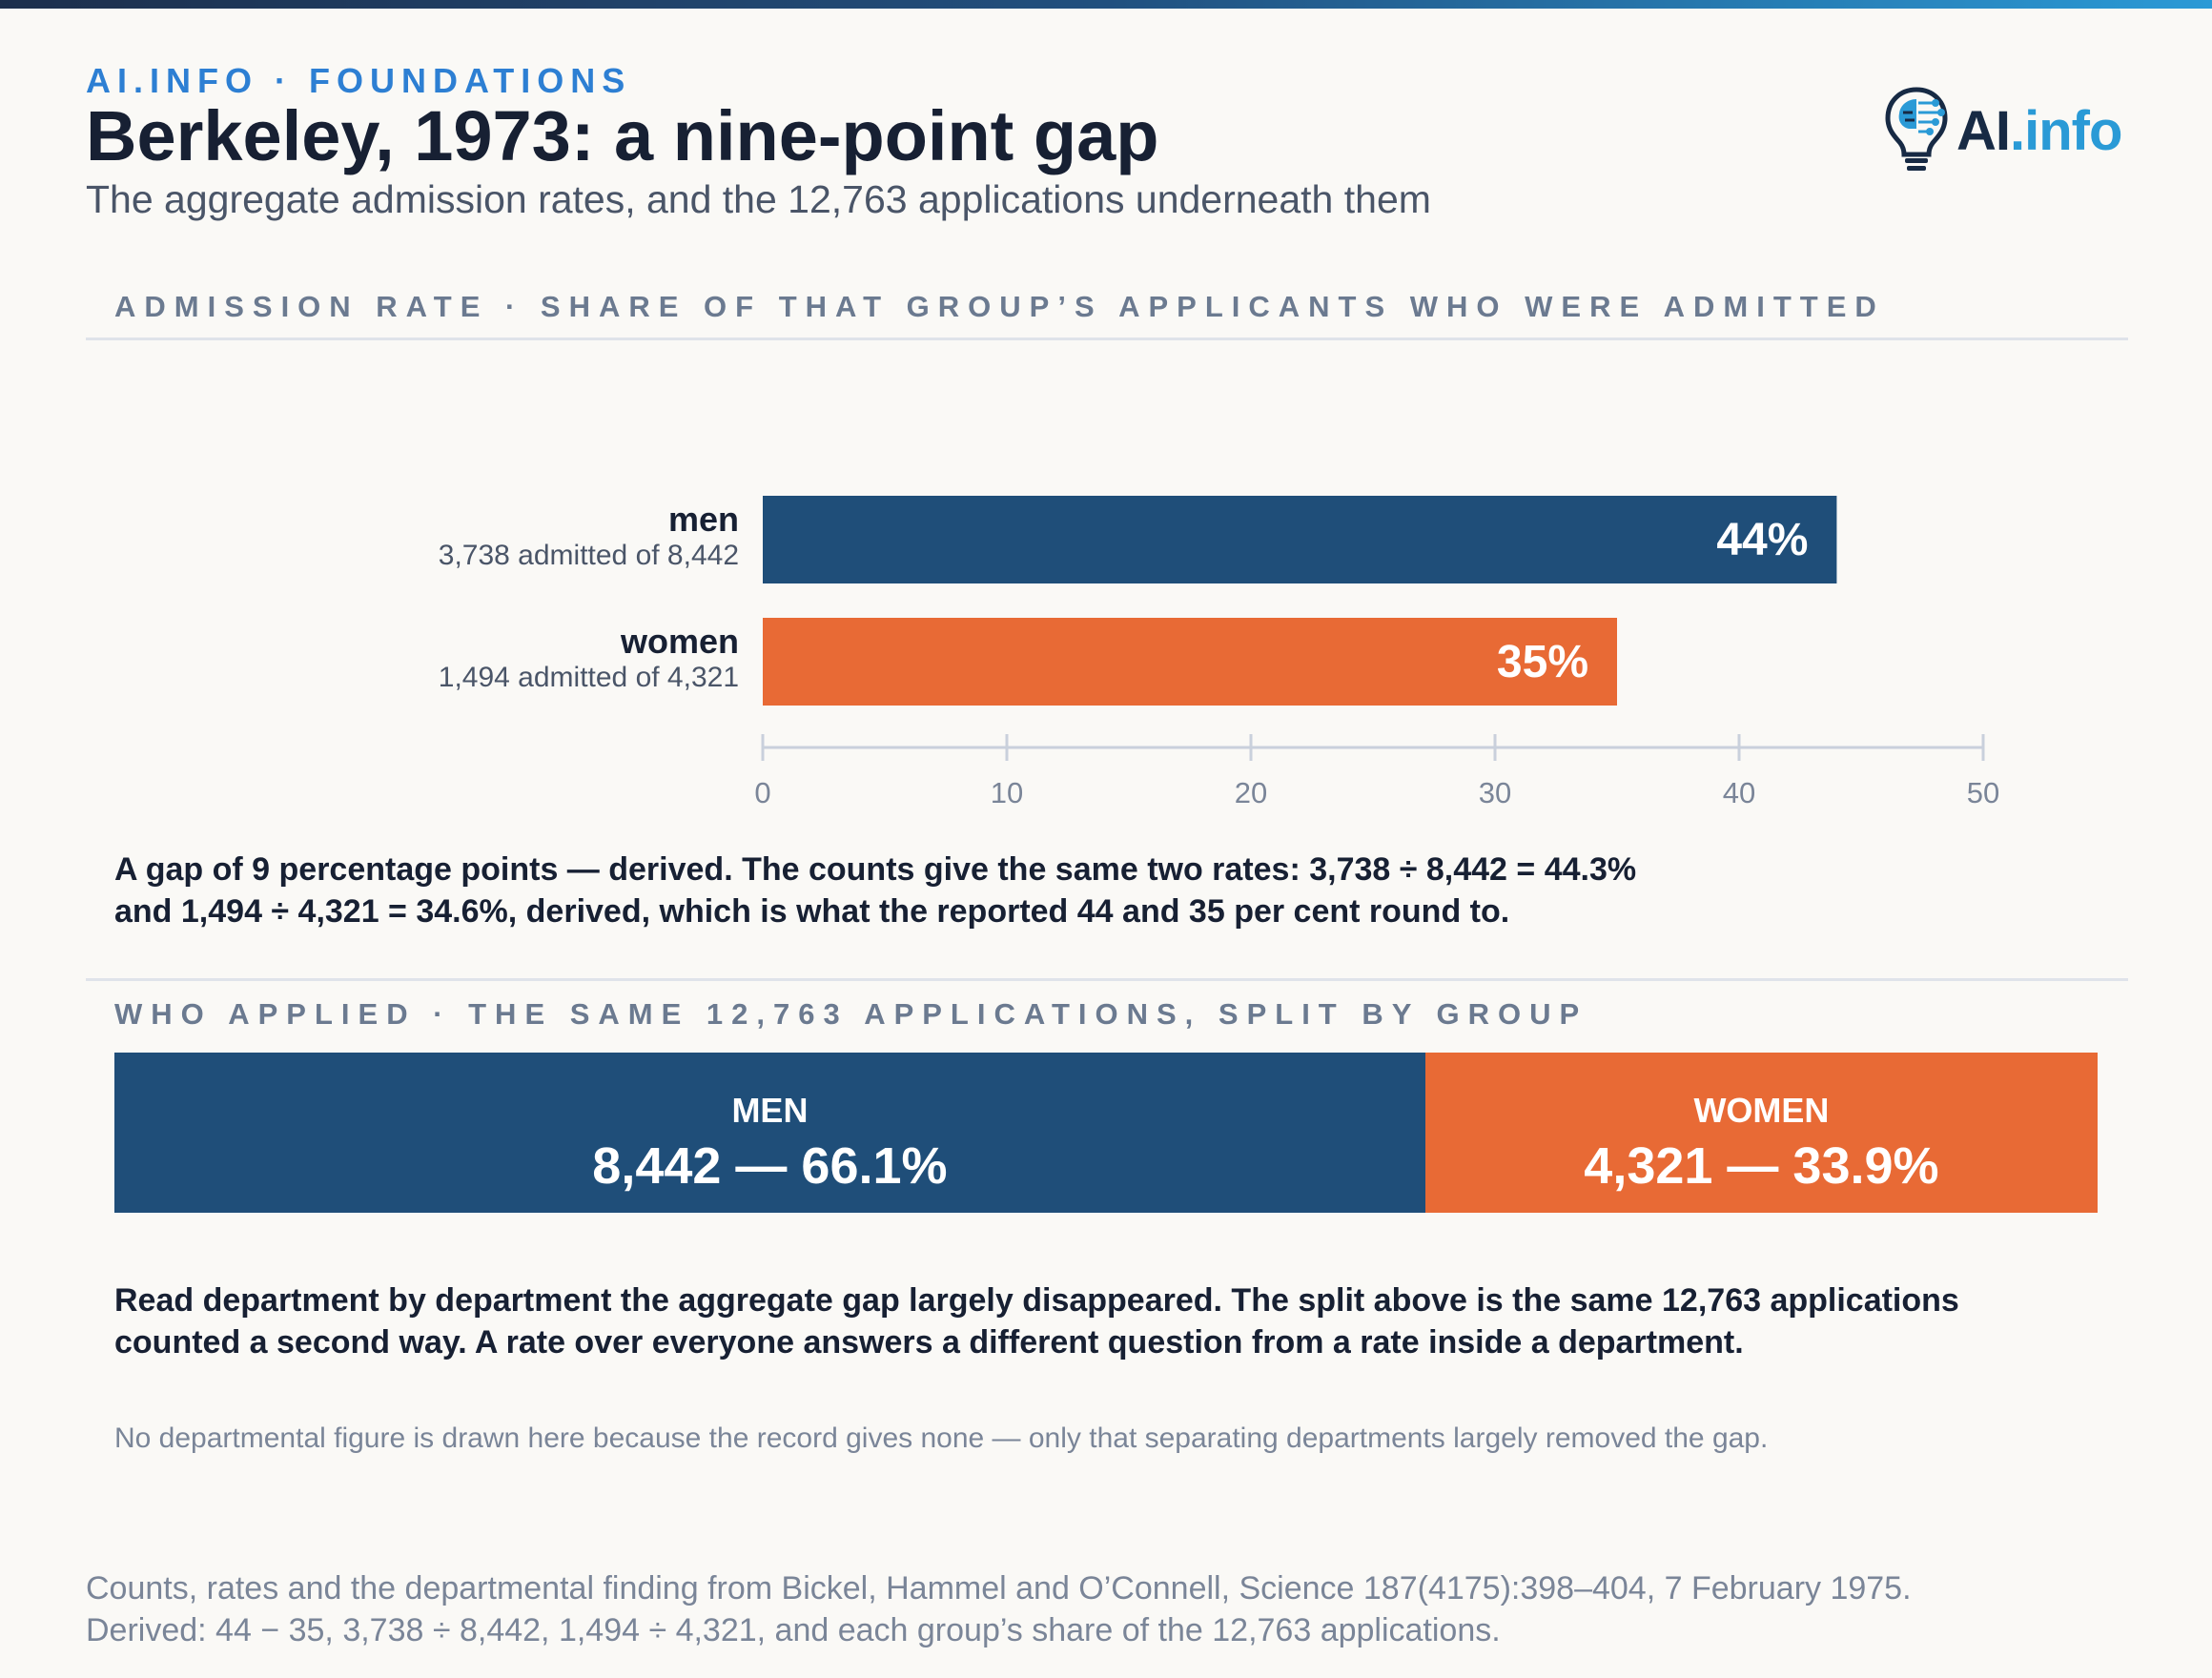 The height and width of the screenshot is (1678, 2212). I want to click on x-tick-label-30: 30, so click(1495, 793).